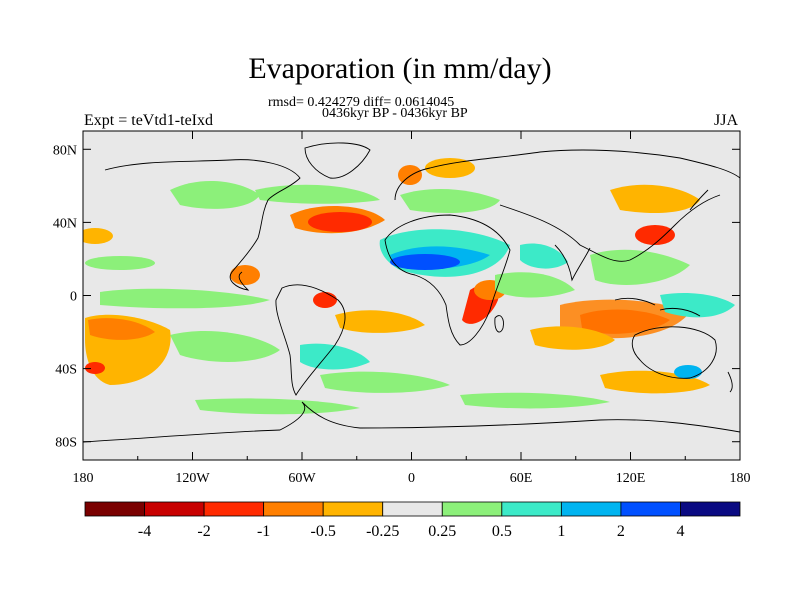 This screenshot has width=800, height=600. Describe the element at coordinates (65, 223) in the screenshot. I see `lat-tick-label: 40N` at that location.